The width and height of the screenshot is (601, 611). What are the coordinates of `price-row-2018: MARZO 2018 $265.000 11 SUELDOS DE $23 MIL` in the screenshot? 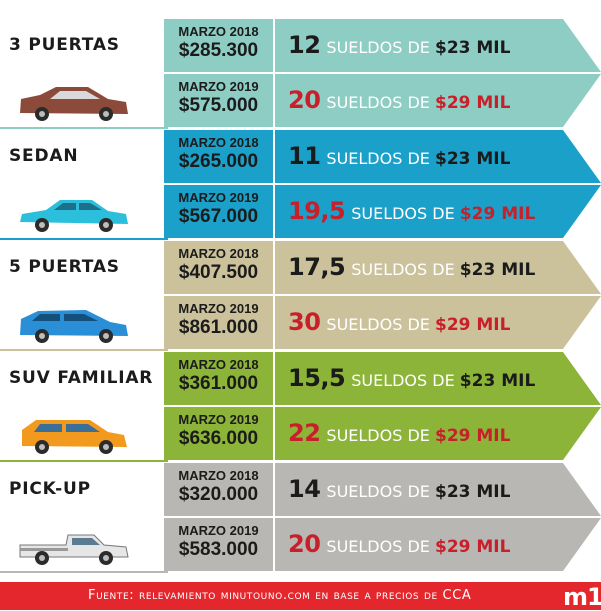 It's located at (382, 156).